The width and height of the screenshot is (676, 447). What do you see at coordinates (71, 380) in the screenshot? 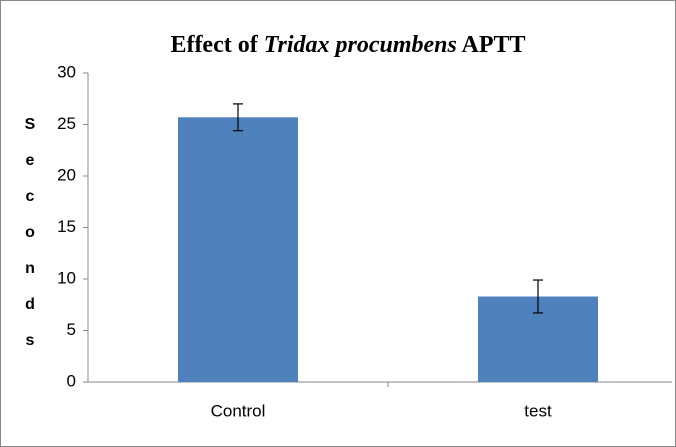
I see `y-tick-label: 0` at bounding box center [71, 380].